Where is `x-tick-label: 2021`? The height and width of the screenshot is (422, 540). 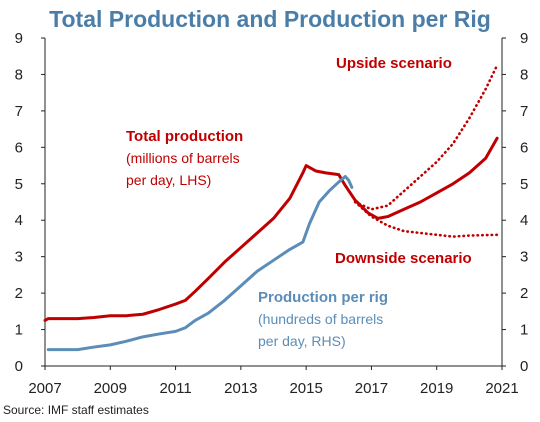
x-tick-label: 2021 is located at coordinates (501, 388).